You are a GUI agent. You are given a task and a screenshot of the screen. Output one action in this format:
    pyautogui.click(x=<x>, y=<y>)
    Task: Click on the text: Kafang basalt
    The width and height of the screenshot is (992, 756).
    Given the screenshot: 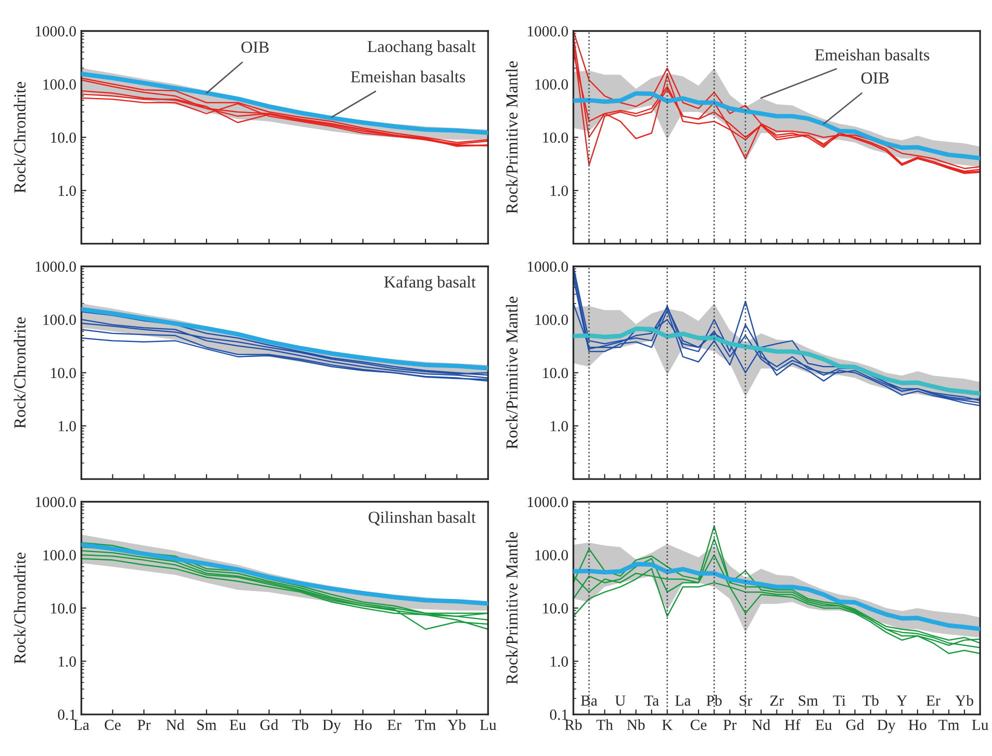 What is the action you would take?
    pyautogui.click(x=430, y=284)
    